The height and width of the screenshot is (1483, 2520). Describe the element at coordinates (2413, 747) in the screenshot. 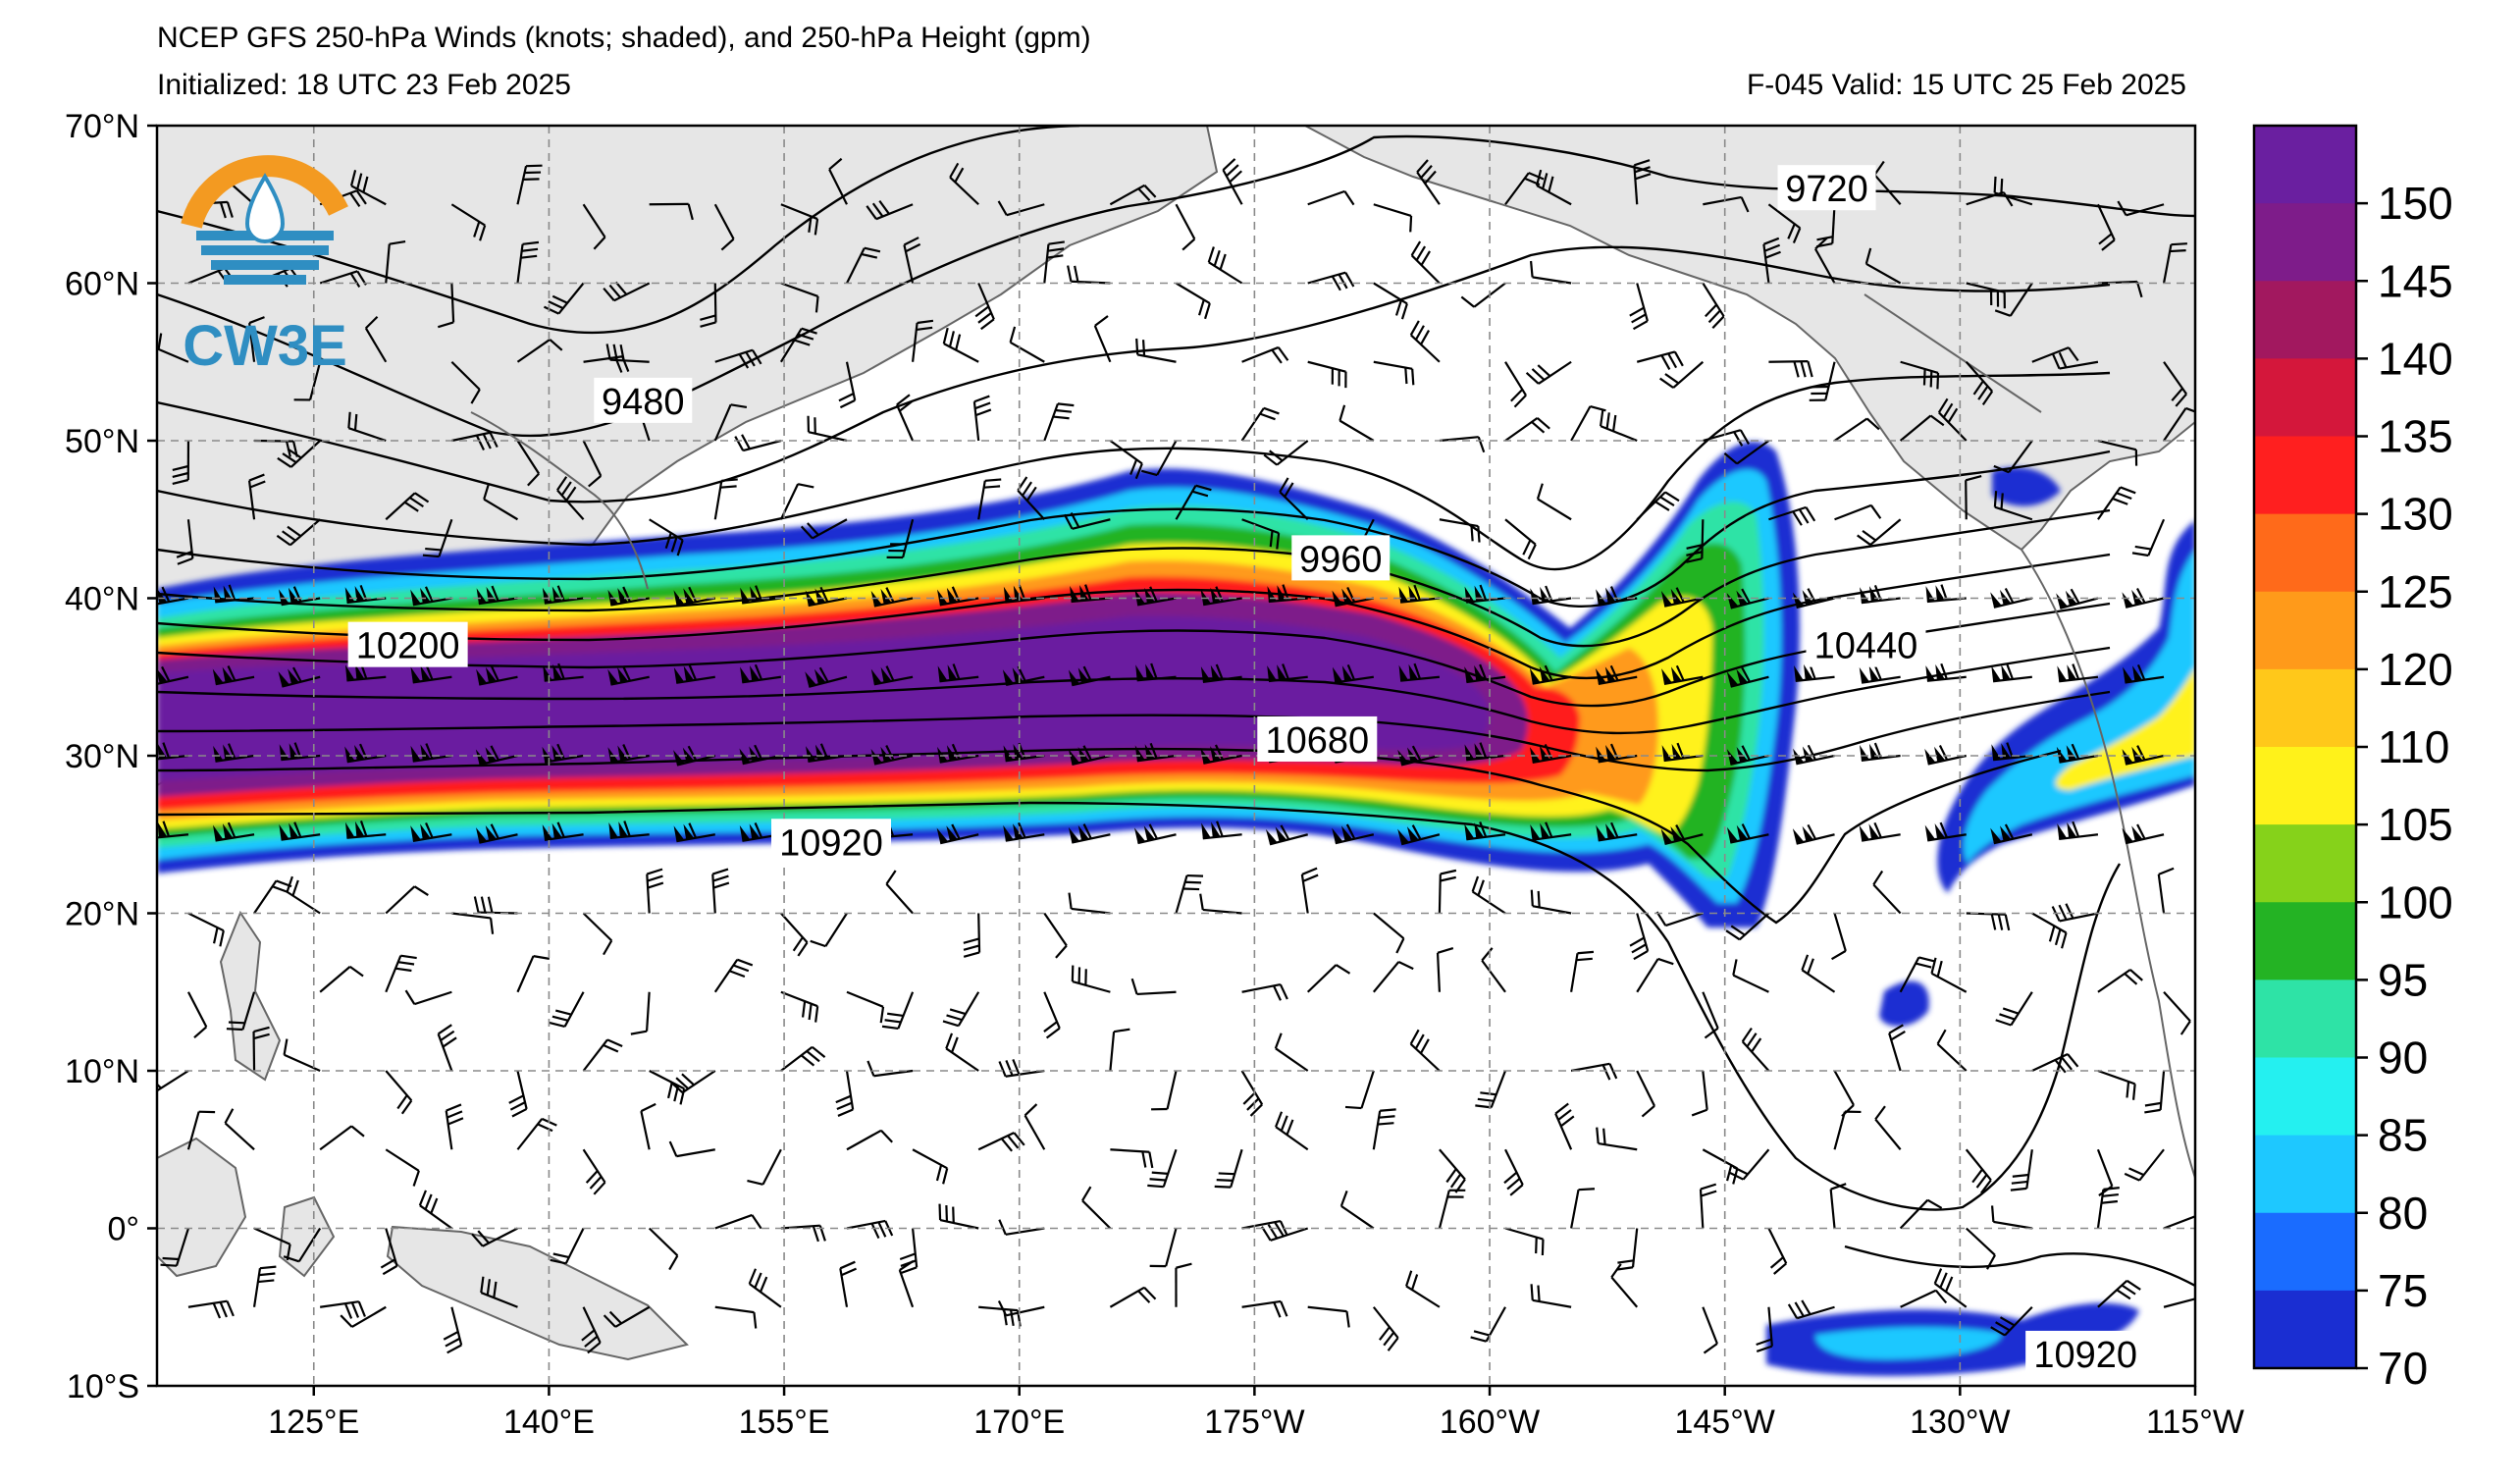

I see `colorbar-label: 110` at that location.